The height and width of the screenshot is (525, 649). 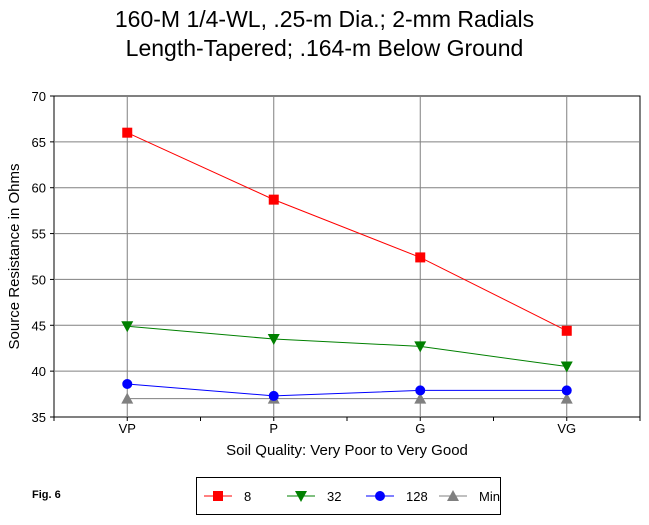 I want to click on legend-label: Min, so click(x=489, y=496).